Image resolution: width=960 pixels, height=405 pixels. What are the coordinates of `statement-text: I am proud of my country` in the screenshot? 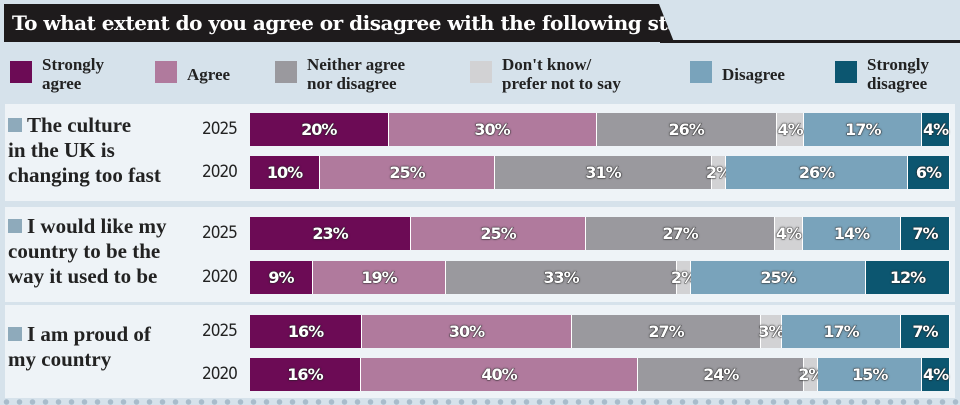 It's located at (79, 346).